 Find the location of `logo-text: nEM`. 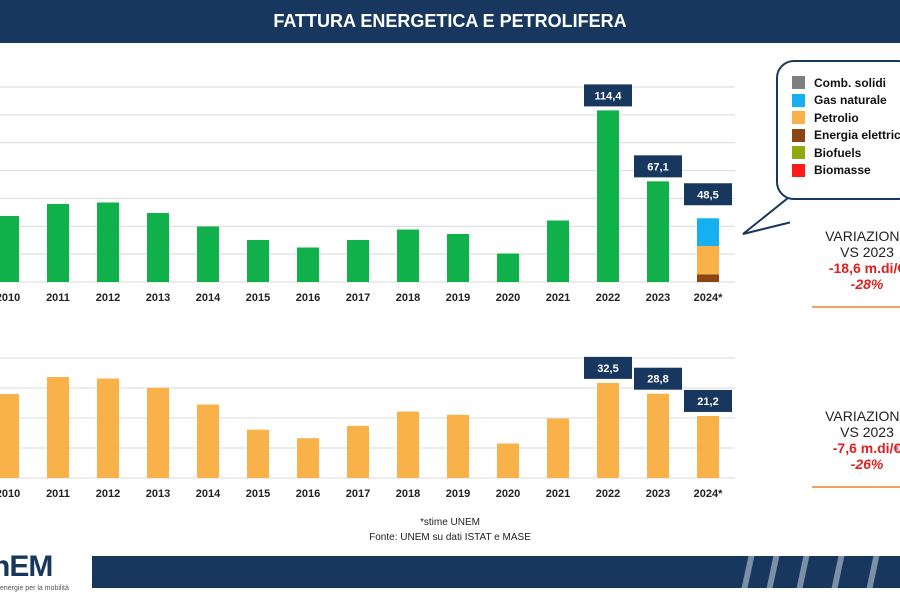

logo-text: nEM is located at coordinates (26, 566).